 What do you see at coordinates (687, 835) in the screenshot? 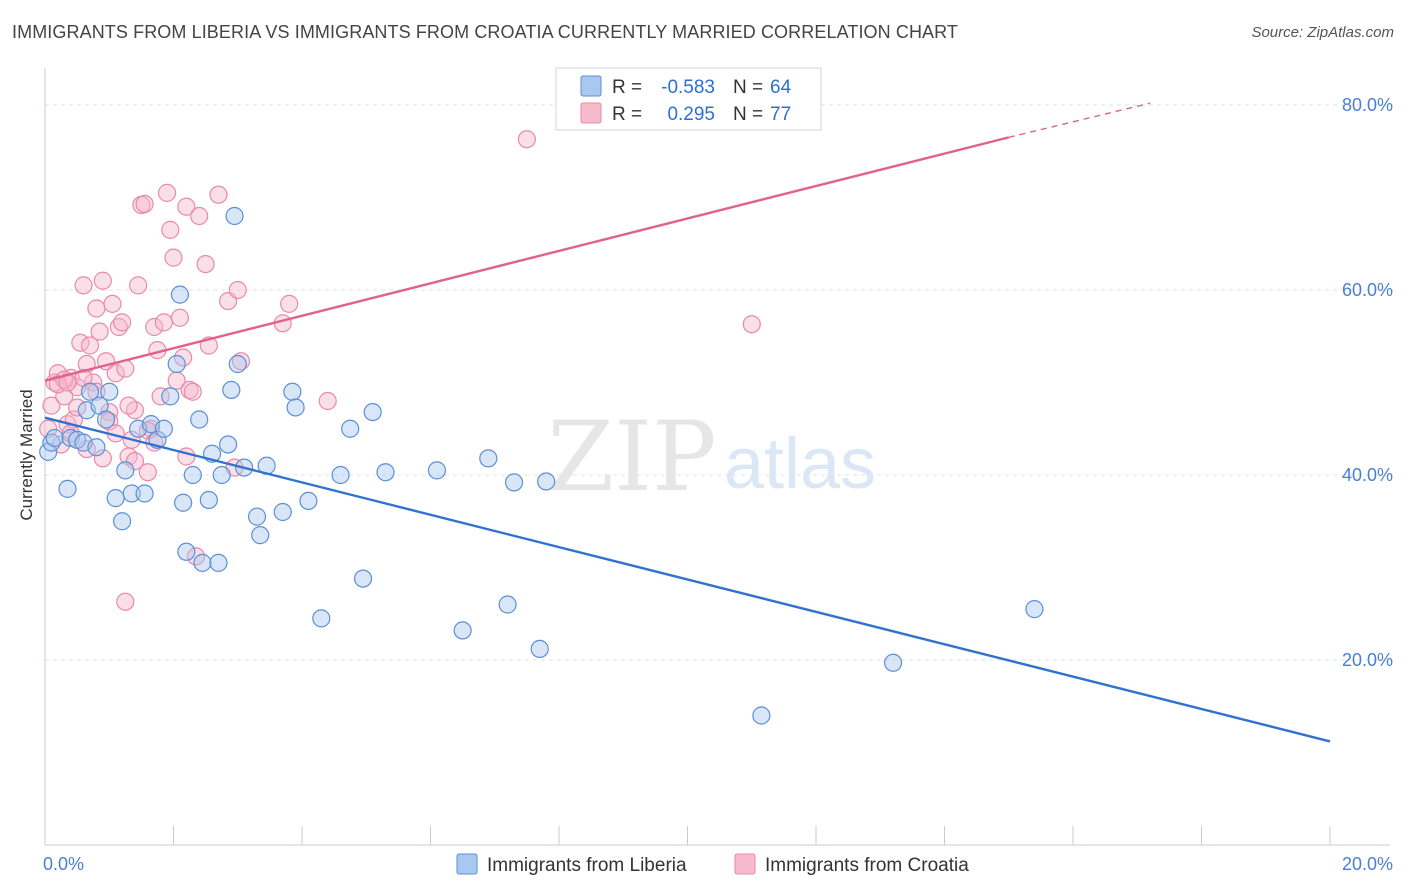
I see `x-ticks` at bounding box center [687, 835].